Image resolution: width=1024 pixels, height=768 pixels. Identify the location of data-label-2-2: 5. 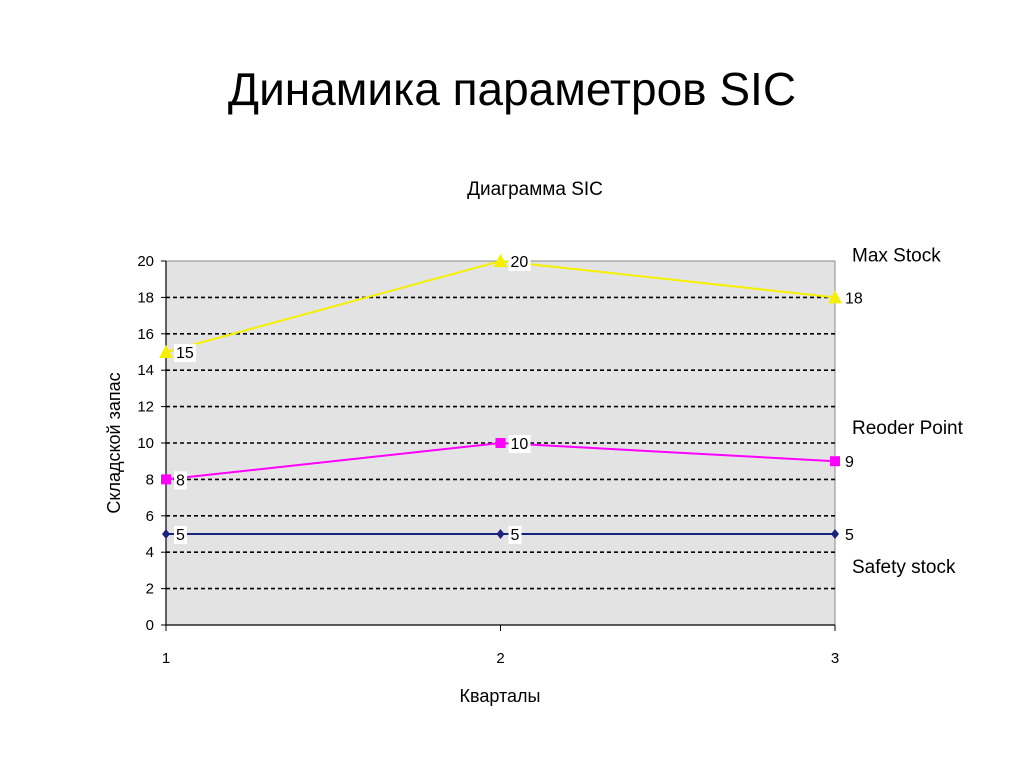
(849, 535).